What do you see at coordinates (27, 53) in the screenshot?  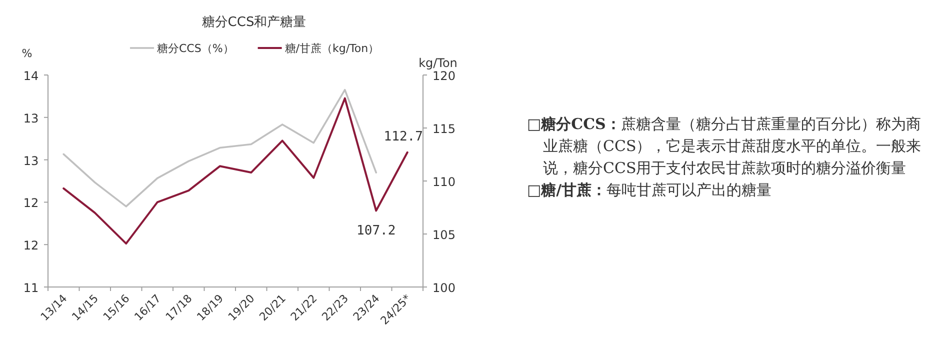 I see `y-axis-title: %` at bounding box center [27, 53].